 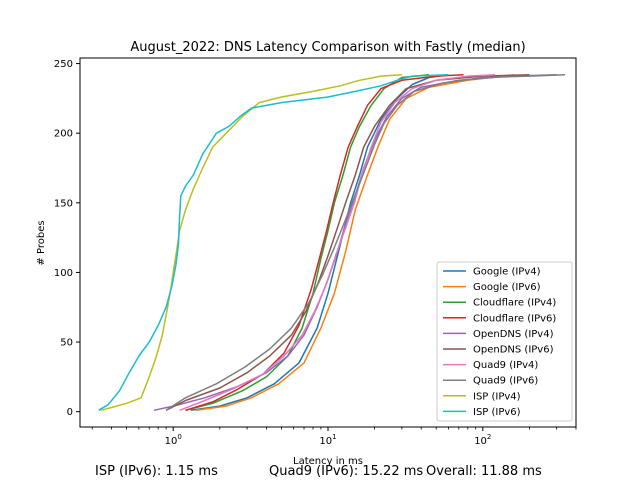 What do you see at coordinates (507, 287) in the screenshot?
I see `legend-label-1: Google (IPv6)` at bounding box center [507, 287].